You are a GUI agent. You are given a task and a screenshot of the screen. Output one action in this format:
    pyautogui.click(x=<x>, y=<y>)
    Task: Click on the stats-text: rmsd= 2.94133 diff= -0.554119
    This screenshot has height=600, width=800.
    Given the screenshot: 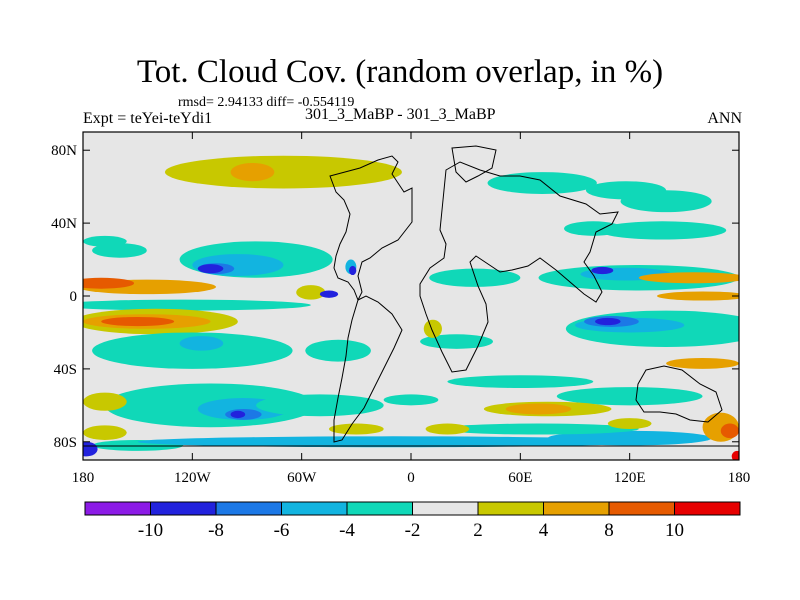 What is the action you would take?
    pyautogui.click(x=266, y=102)
    